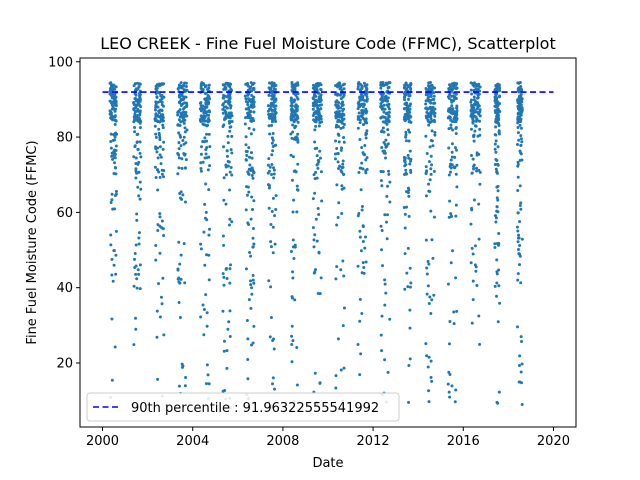  What do you see at coordinates (328, 438) in the screenshot?
I see `x-axis: 2000 2004 2008 2012 2016 2020` at bounding box center [328, 438].